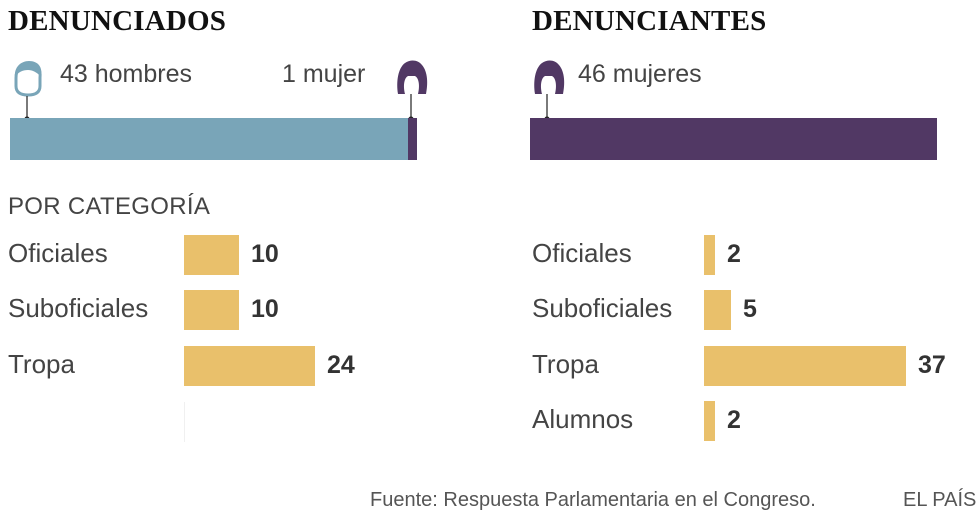 Image resolution: width=980 pixels, height=527 pixels. Describe the element at coordinates (565, 364) in the screenshot. I see `denunciantes-category-label: Tropa` at that location.